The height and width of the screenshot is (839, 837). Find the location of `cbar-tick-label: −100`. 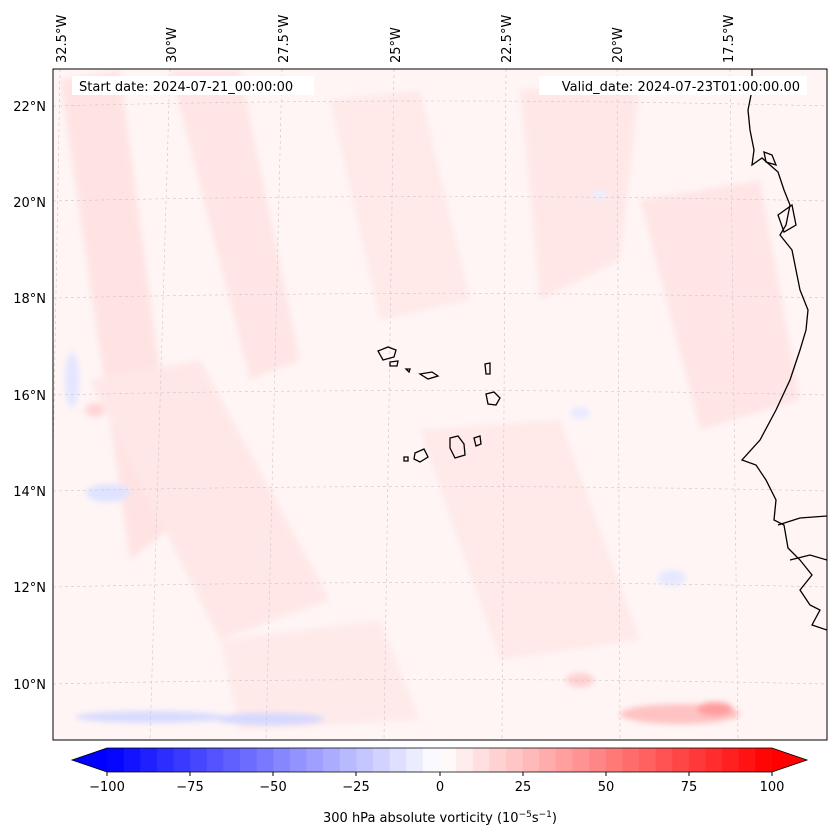

cbar-tick-label: −100 is located at coordinates (107, 787).